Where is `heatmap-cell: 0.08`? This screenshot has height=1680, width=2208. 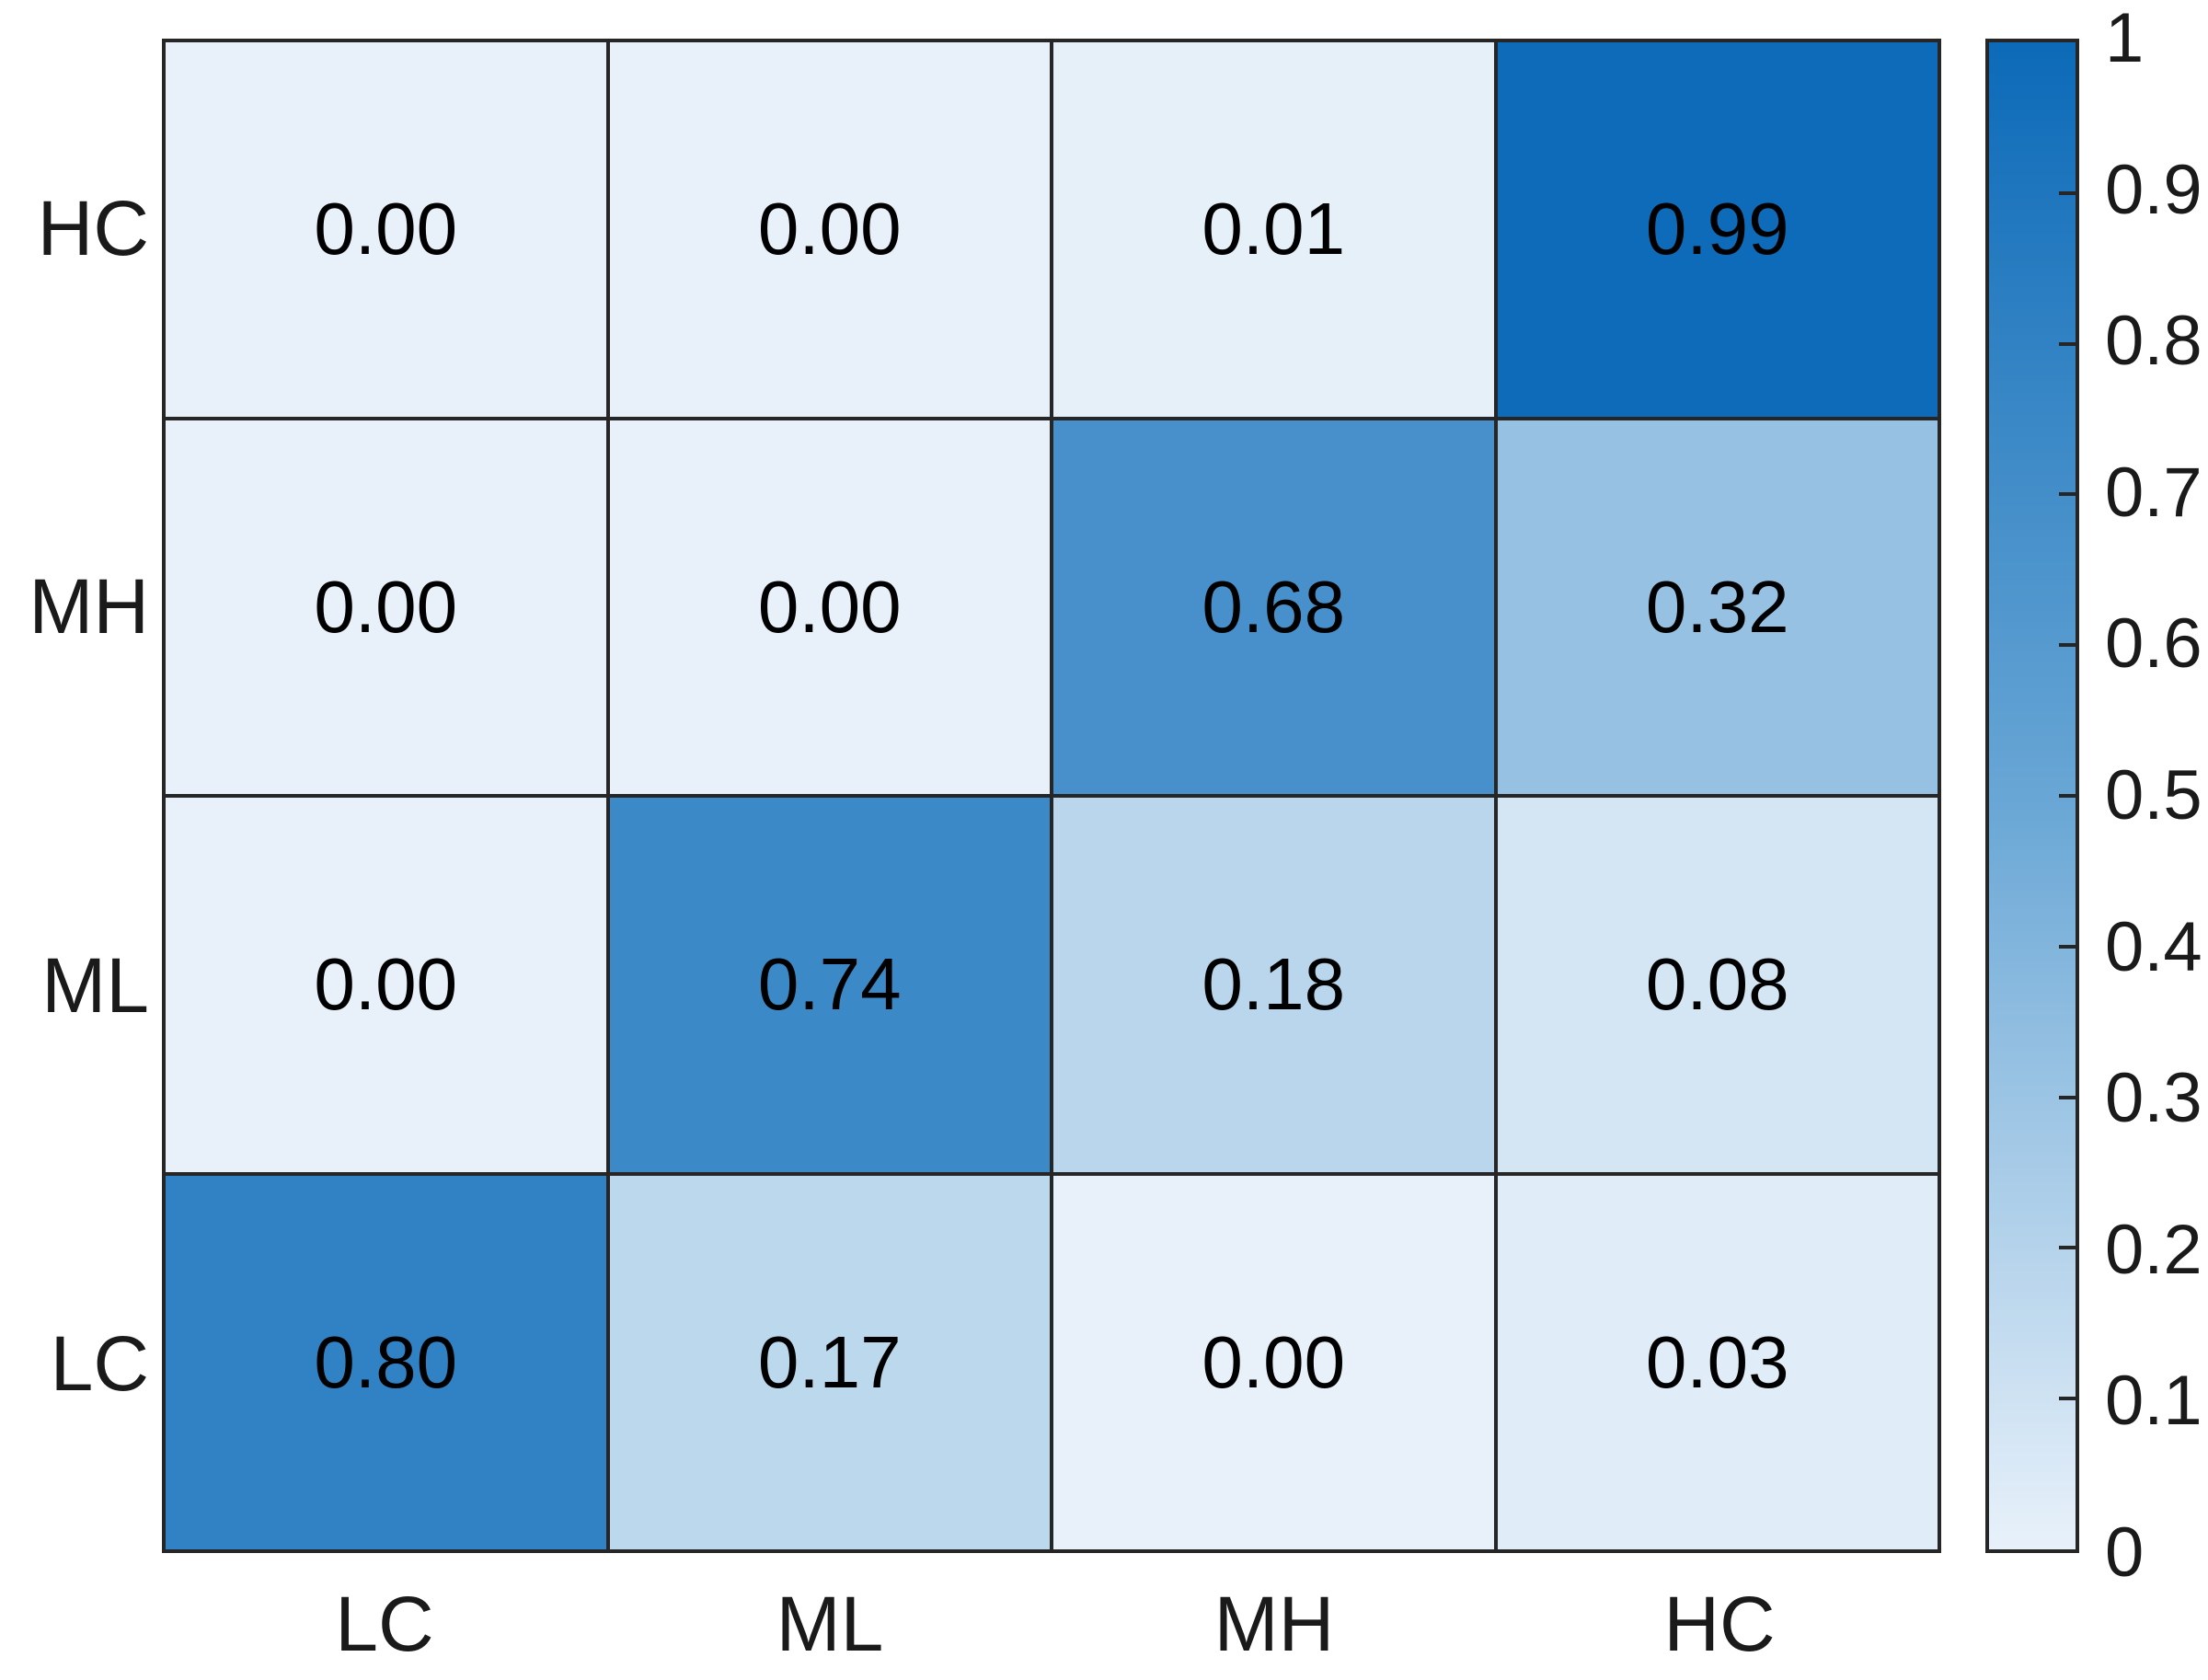 heatmap-cell: 0.08 is located at coordinates (1717, 985).